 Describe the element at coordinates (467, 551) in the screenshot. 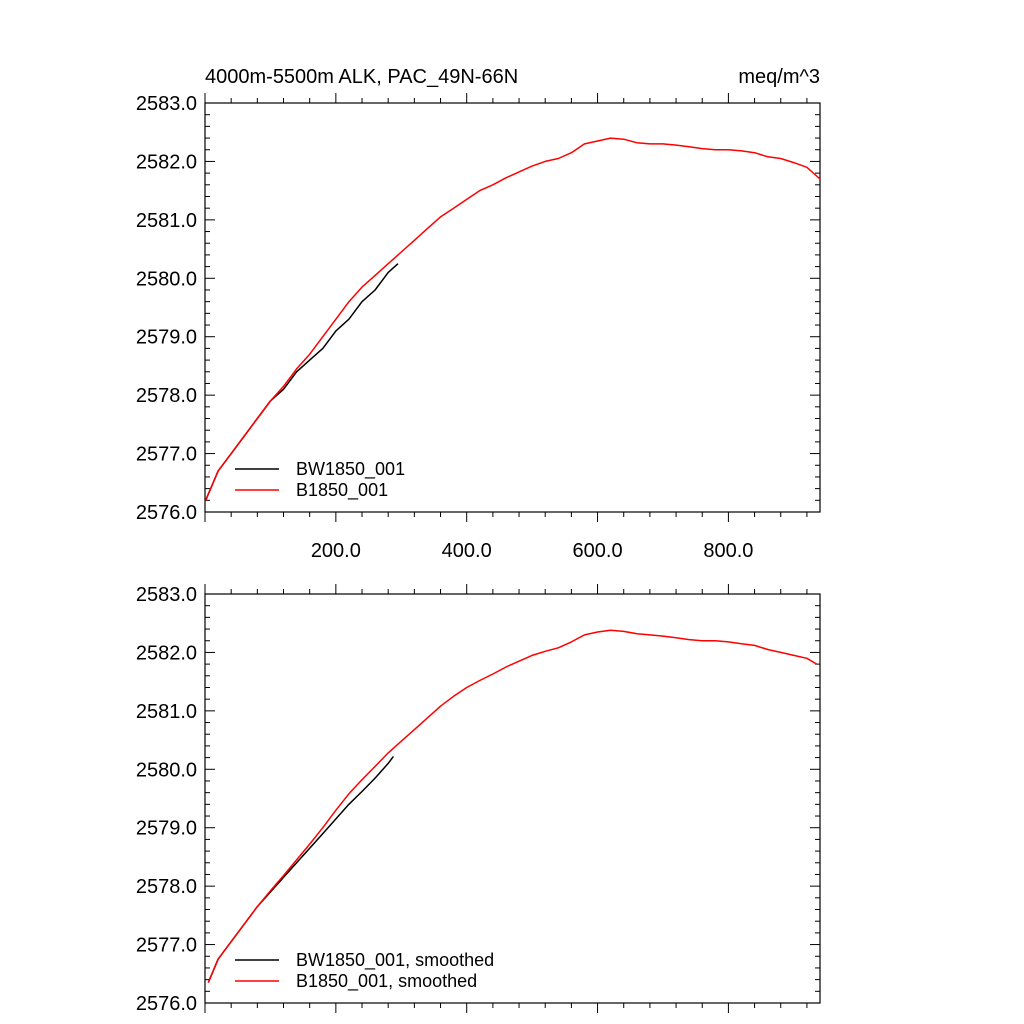

I see `x-tick-label: 400.0` at that location.